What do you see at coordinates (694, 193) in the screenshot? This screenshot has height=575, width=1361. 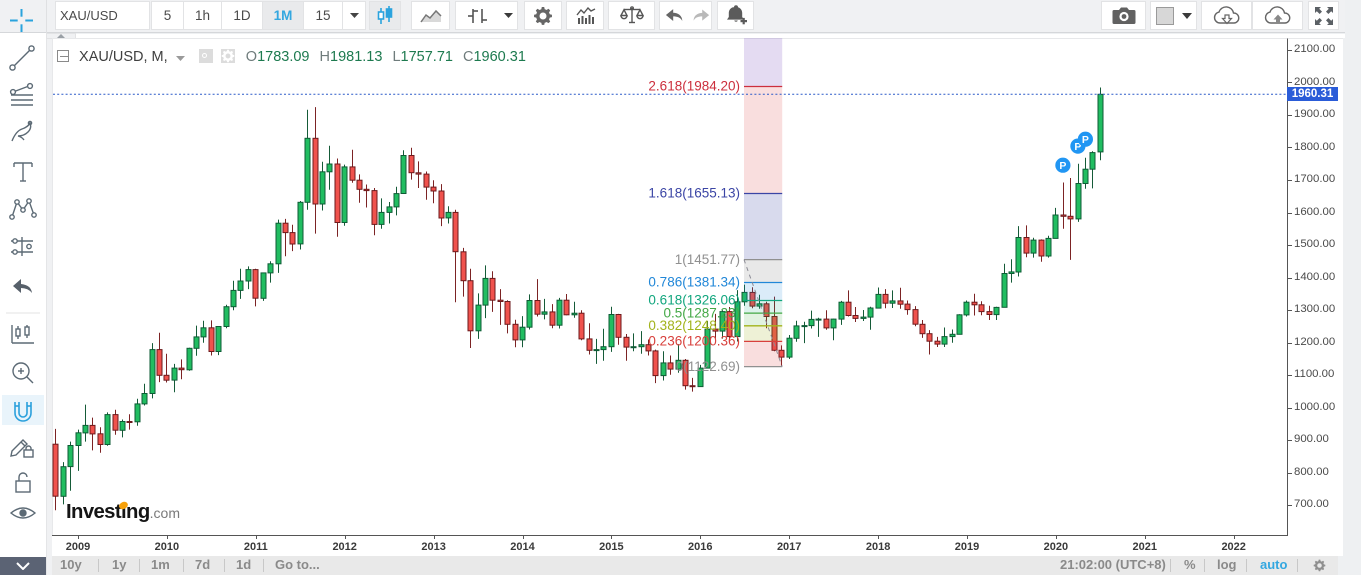 I see `svg-text: 1.618(1655.13)` at bounding box center [694, 193].